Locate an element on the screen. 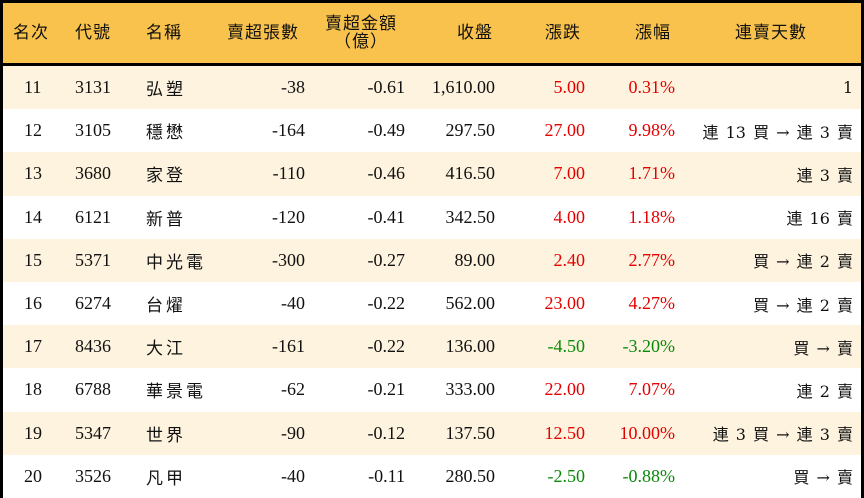  change-cell: -2.50 is located at coordinates (566, 475).